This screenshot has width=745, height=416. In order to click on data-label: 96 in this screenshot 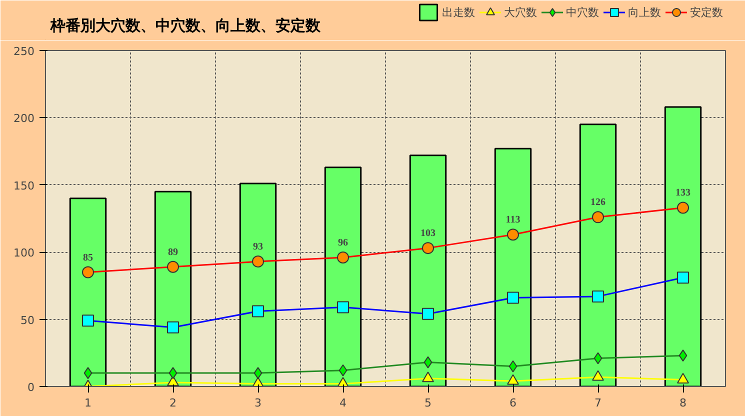, I will do `click(343, 242)`.